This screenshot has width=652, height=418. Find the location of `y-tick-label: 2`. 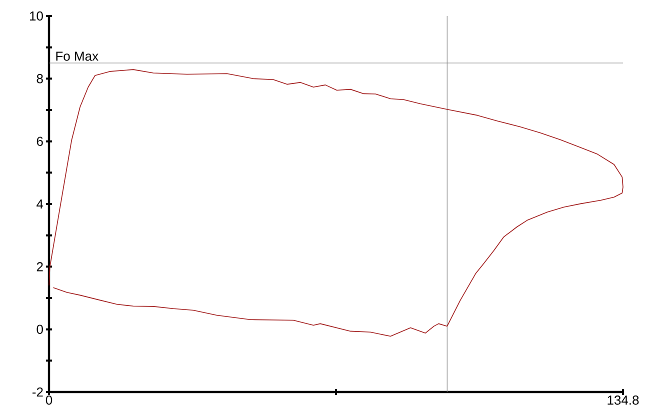

y-tick-label: 2 is located at coordinates (39, 267).